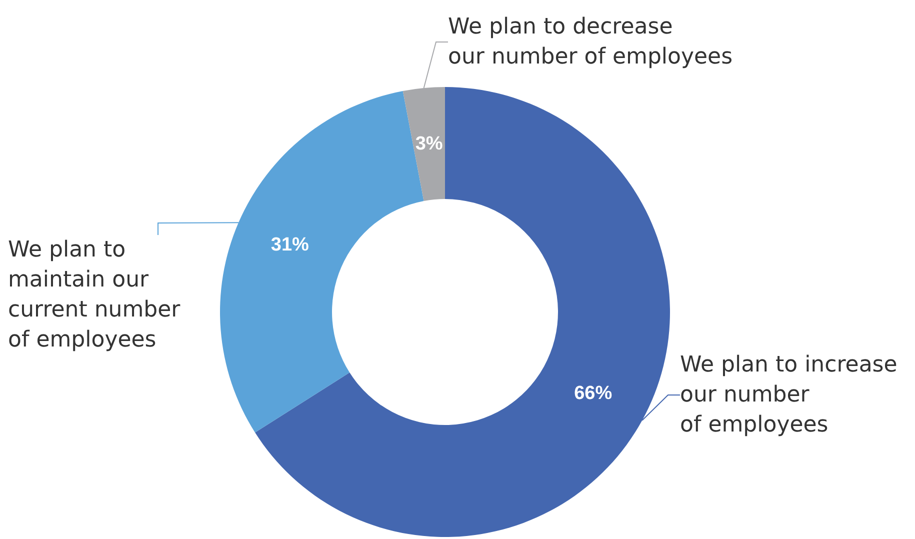 This screenshot has width=915, height=539. I want to click on slice-label: We plan to increase our number of employees, so click(789, 395).